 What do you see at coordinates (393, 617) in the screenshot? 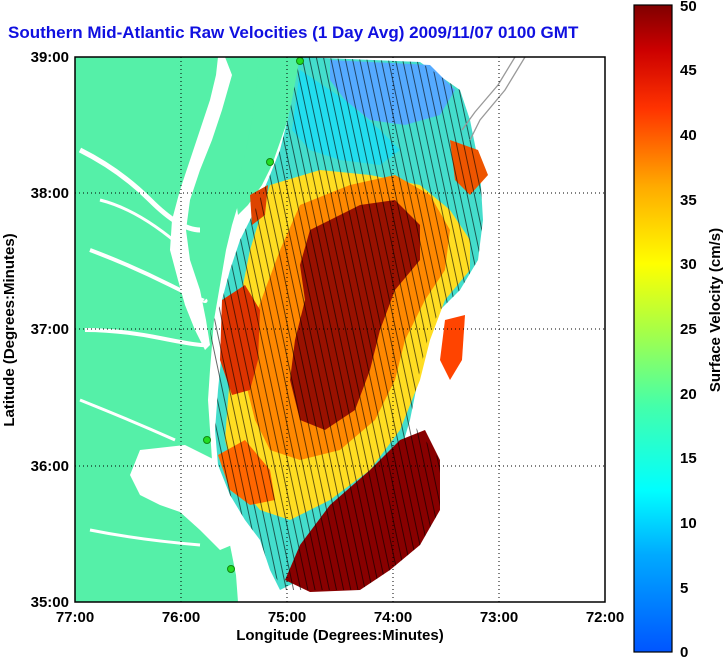
I see `x-tick-label: 74:00` at bounding box center [393, 617].